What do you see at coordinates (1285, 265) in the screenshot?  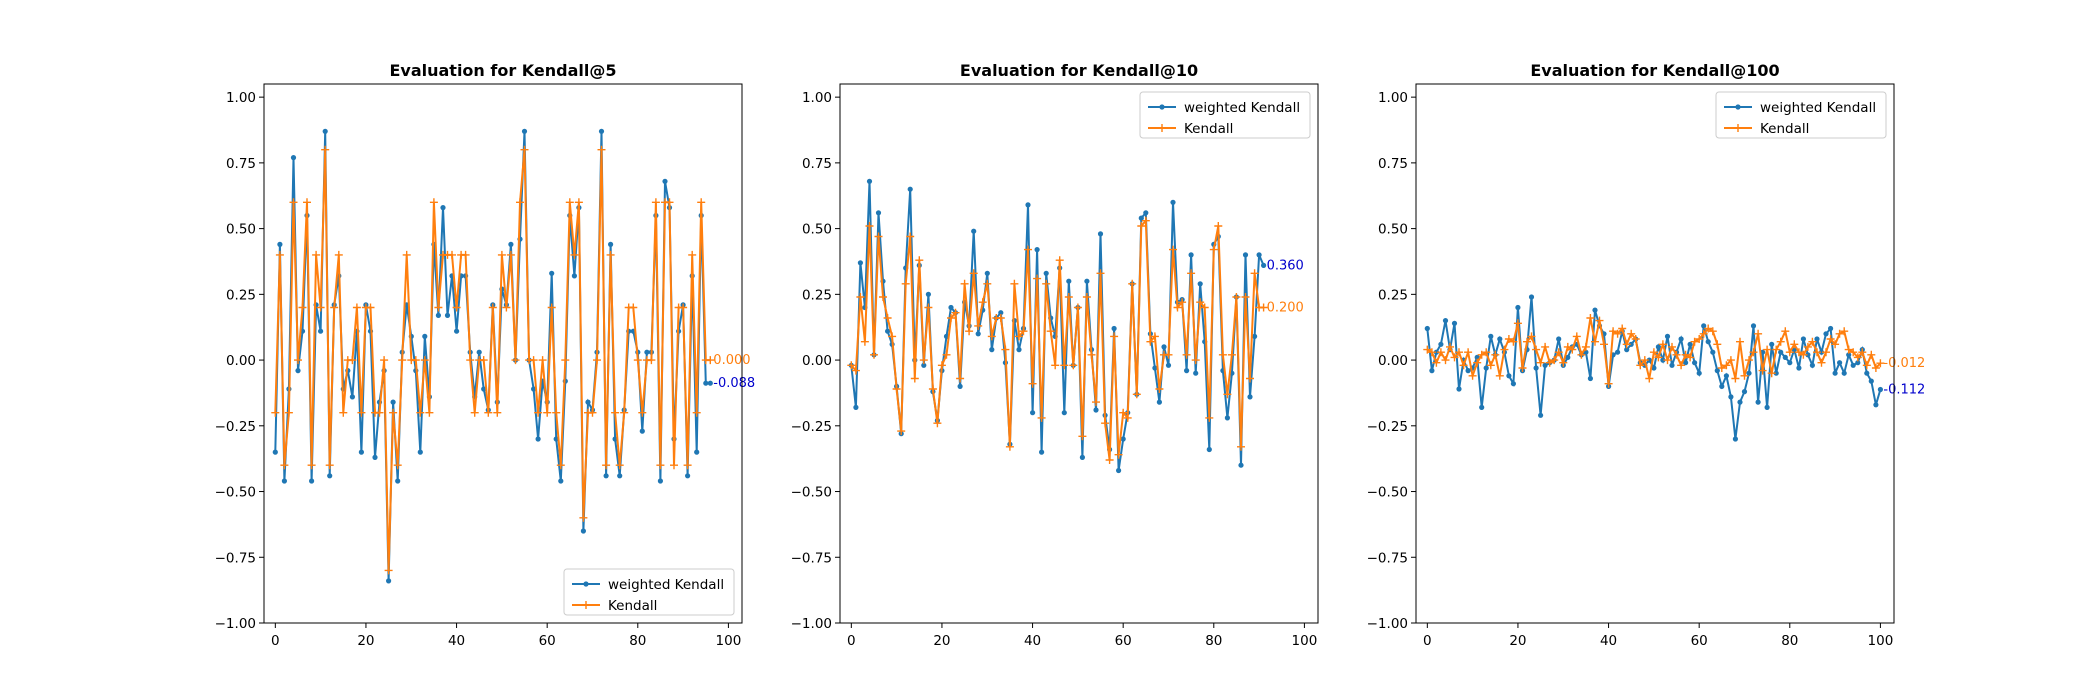 I see `end-value-label: 0.360` at bounding box center [1285, 265].